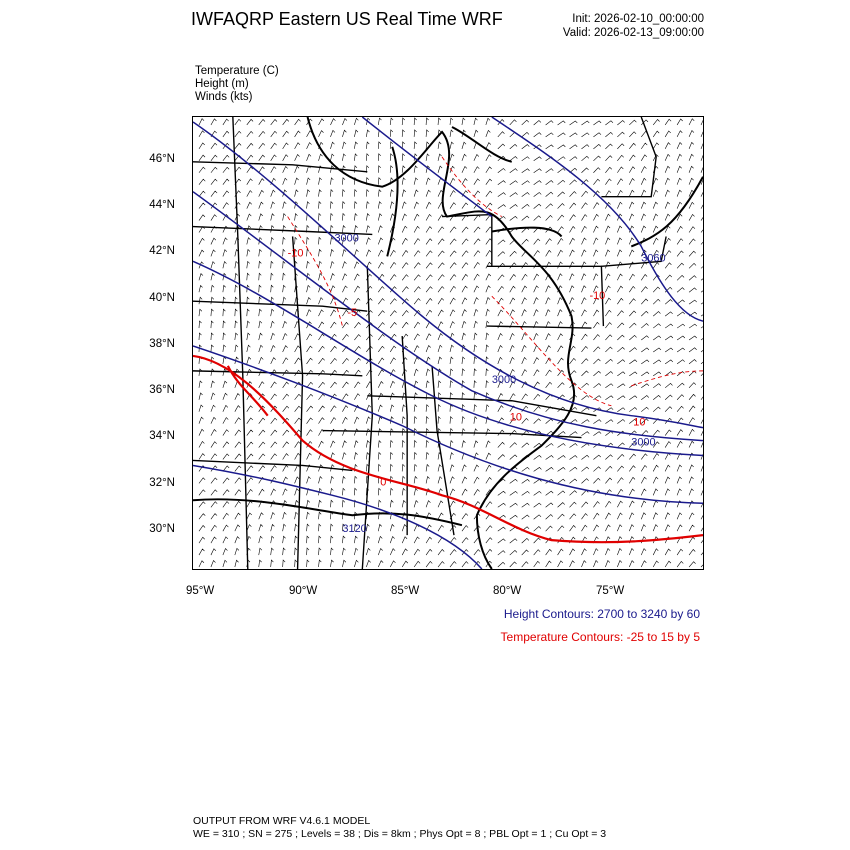 This screenshot has height=850, width=850. Describe the element at coordinates (638, 19) in the screenshot. I see `init-time: Init: 2026-02-10_00:00:00` at that location.